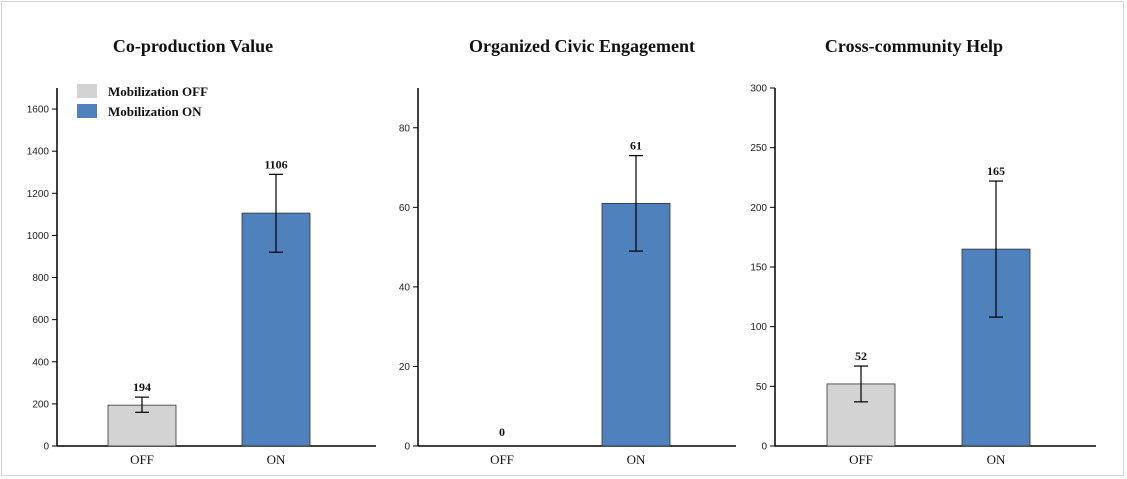 Image resolution: width=1127 pixels, height=479 pixels. I want to click on y-tick-label: 400, so click(40, 362).